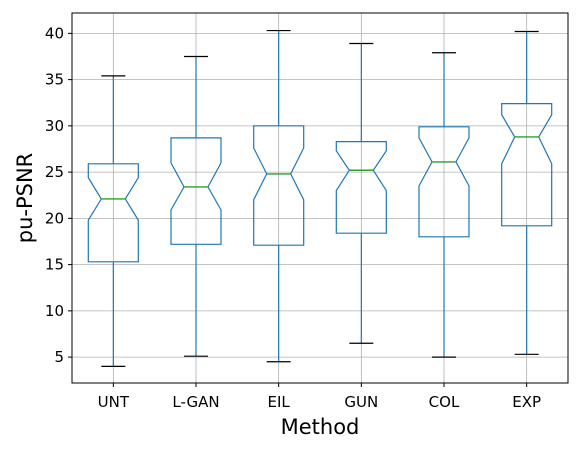 This screenshot has height=449, width=581. What do you see at coordinates (25, 198) in the screenshot?
I see `y-axis-label: pu-PSNR` at bounding box center [25, 198].